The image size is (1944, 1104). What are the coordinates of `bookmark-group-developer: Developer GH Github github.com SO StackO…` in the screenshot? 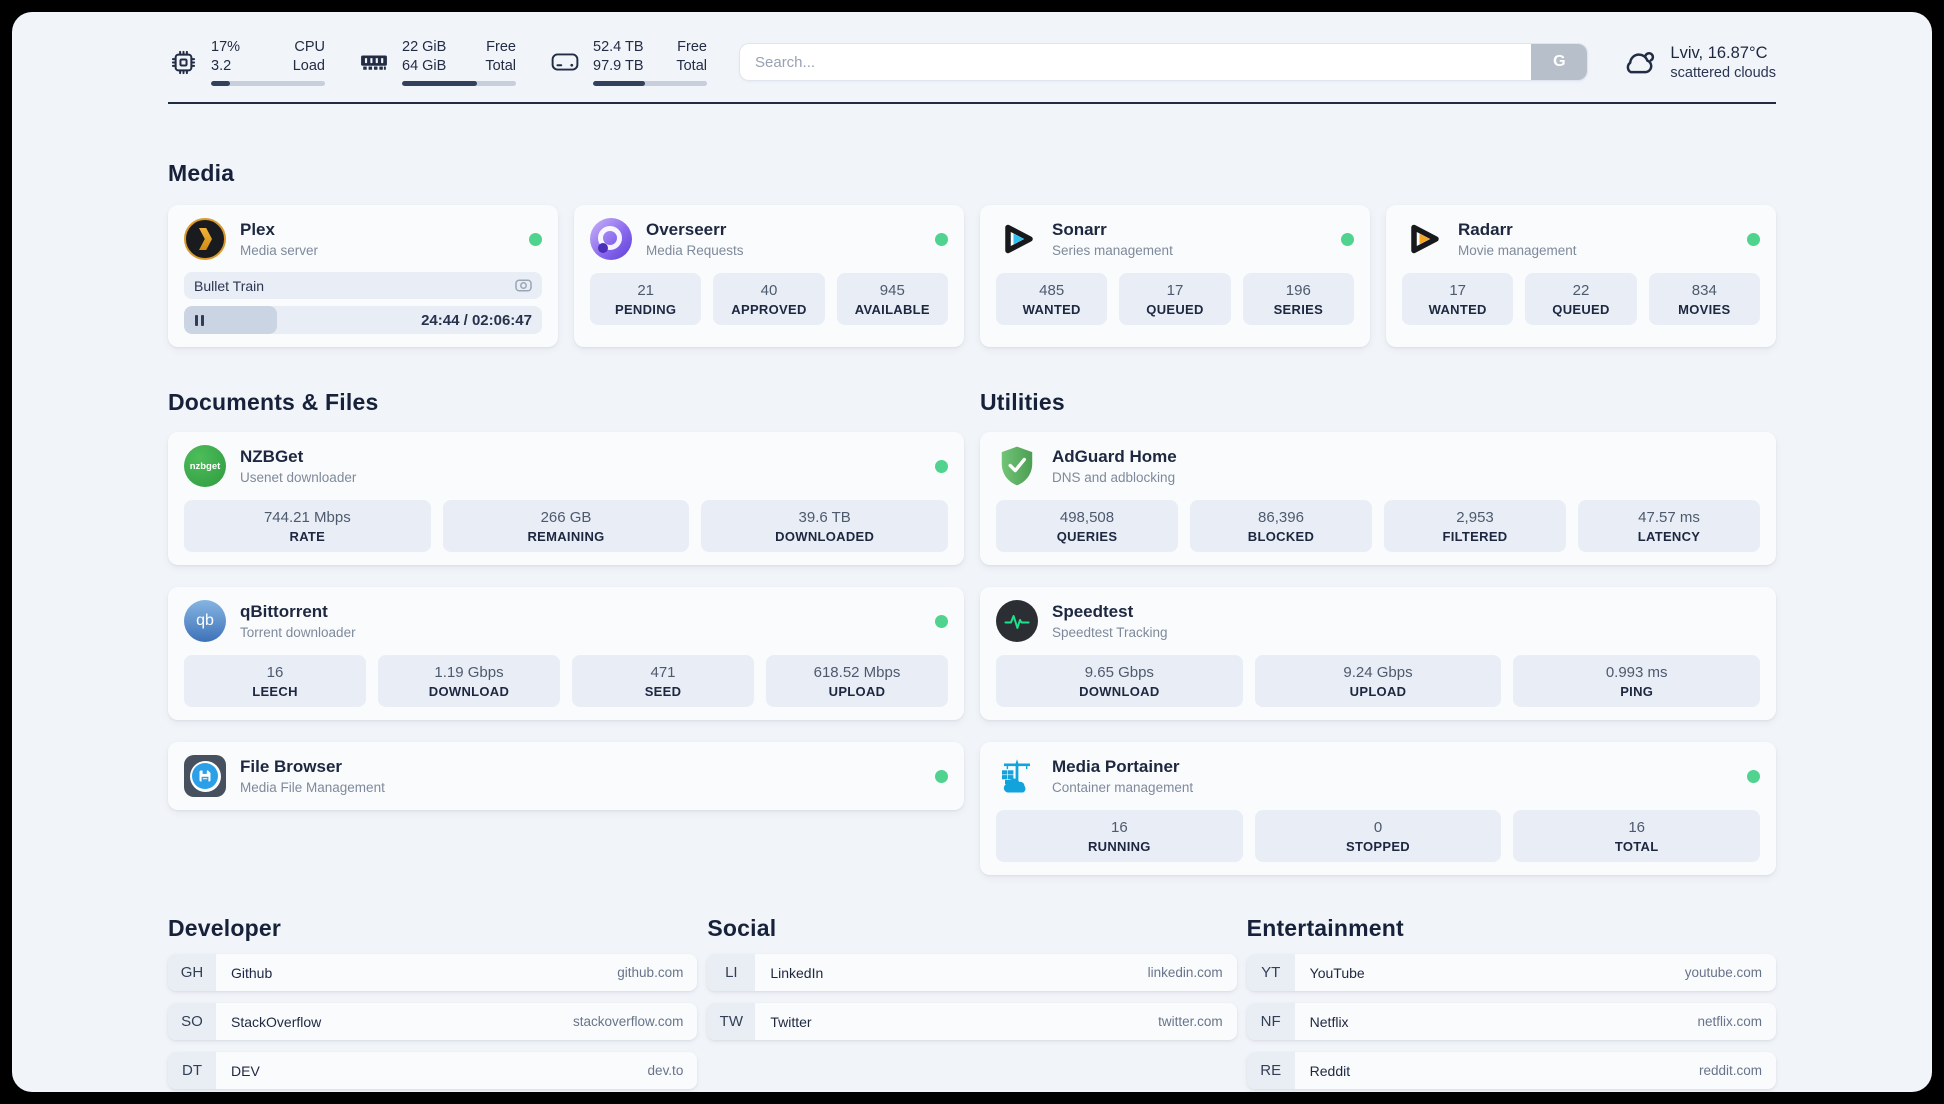 It's located at (433, 1002).